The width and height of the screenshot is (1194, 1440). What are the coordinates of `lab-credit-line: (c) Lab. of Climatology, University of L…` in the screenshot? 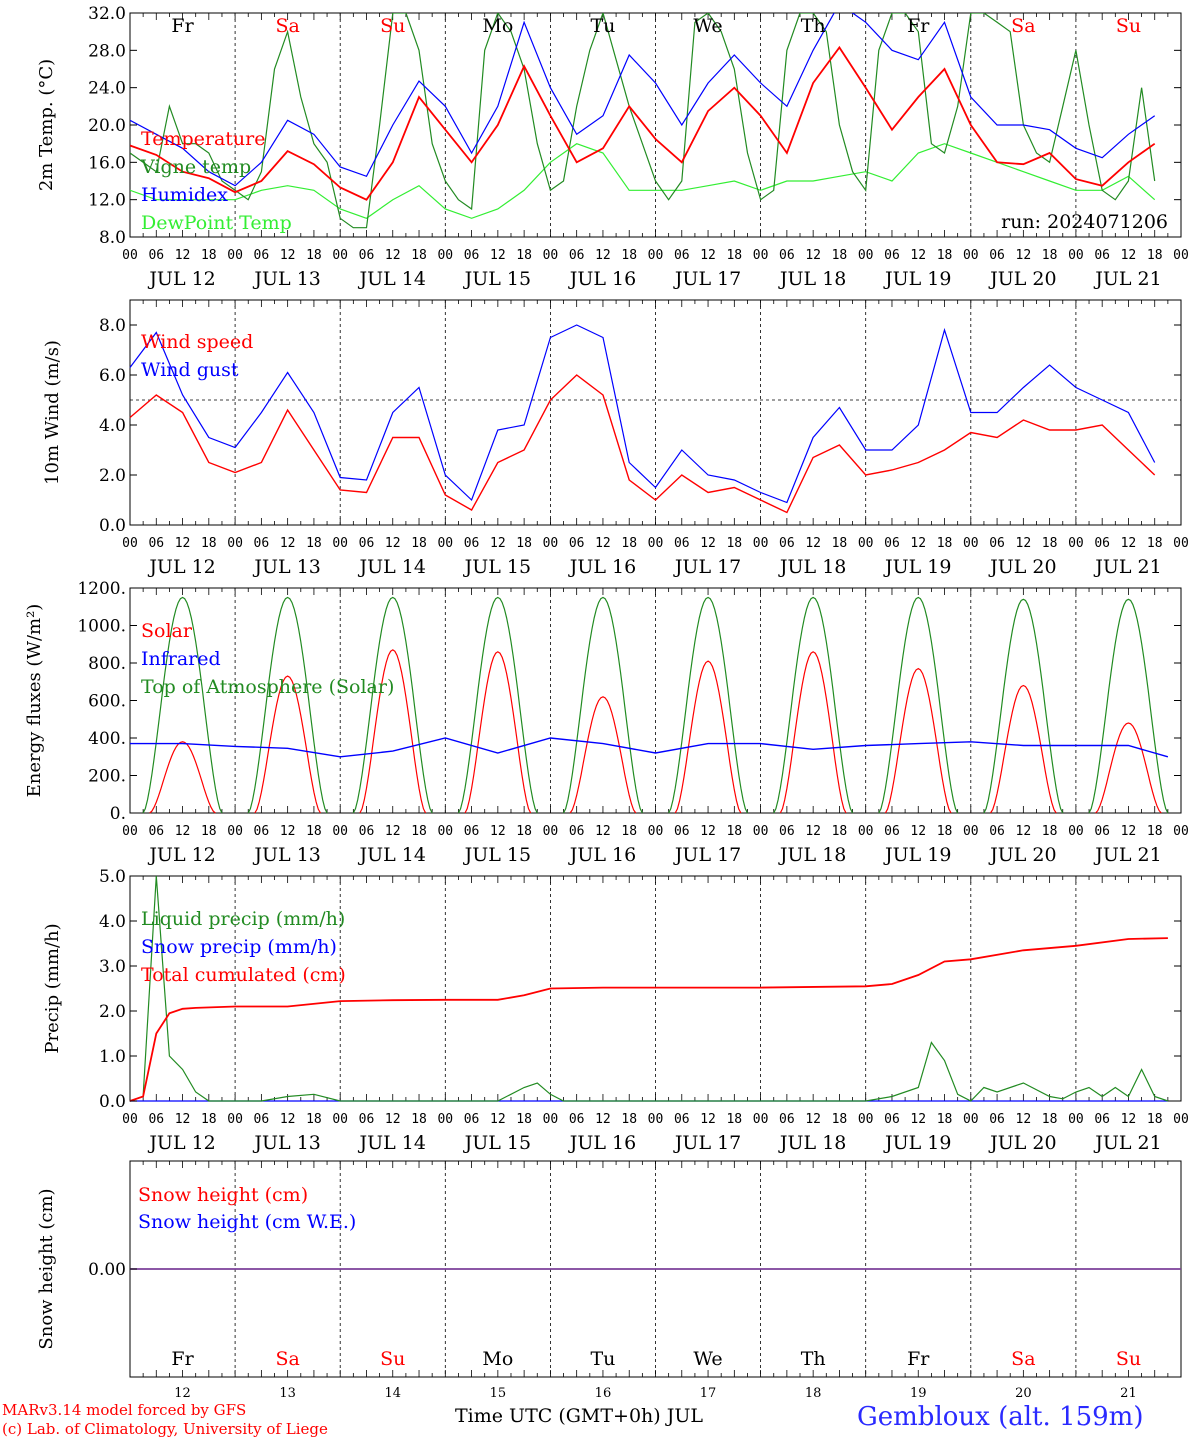 It's located at (165, 1429).